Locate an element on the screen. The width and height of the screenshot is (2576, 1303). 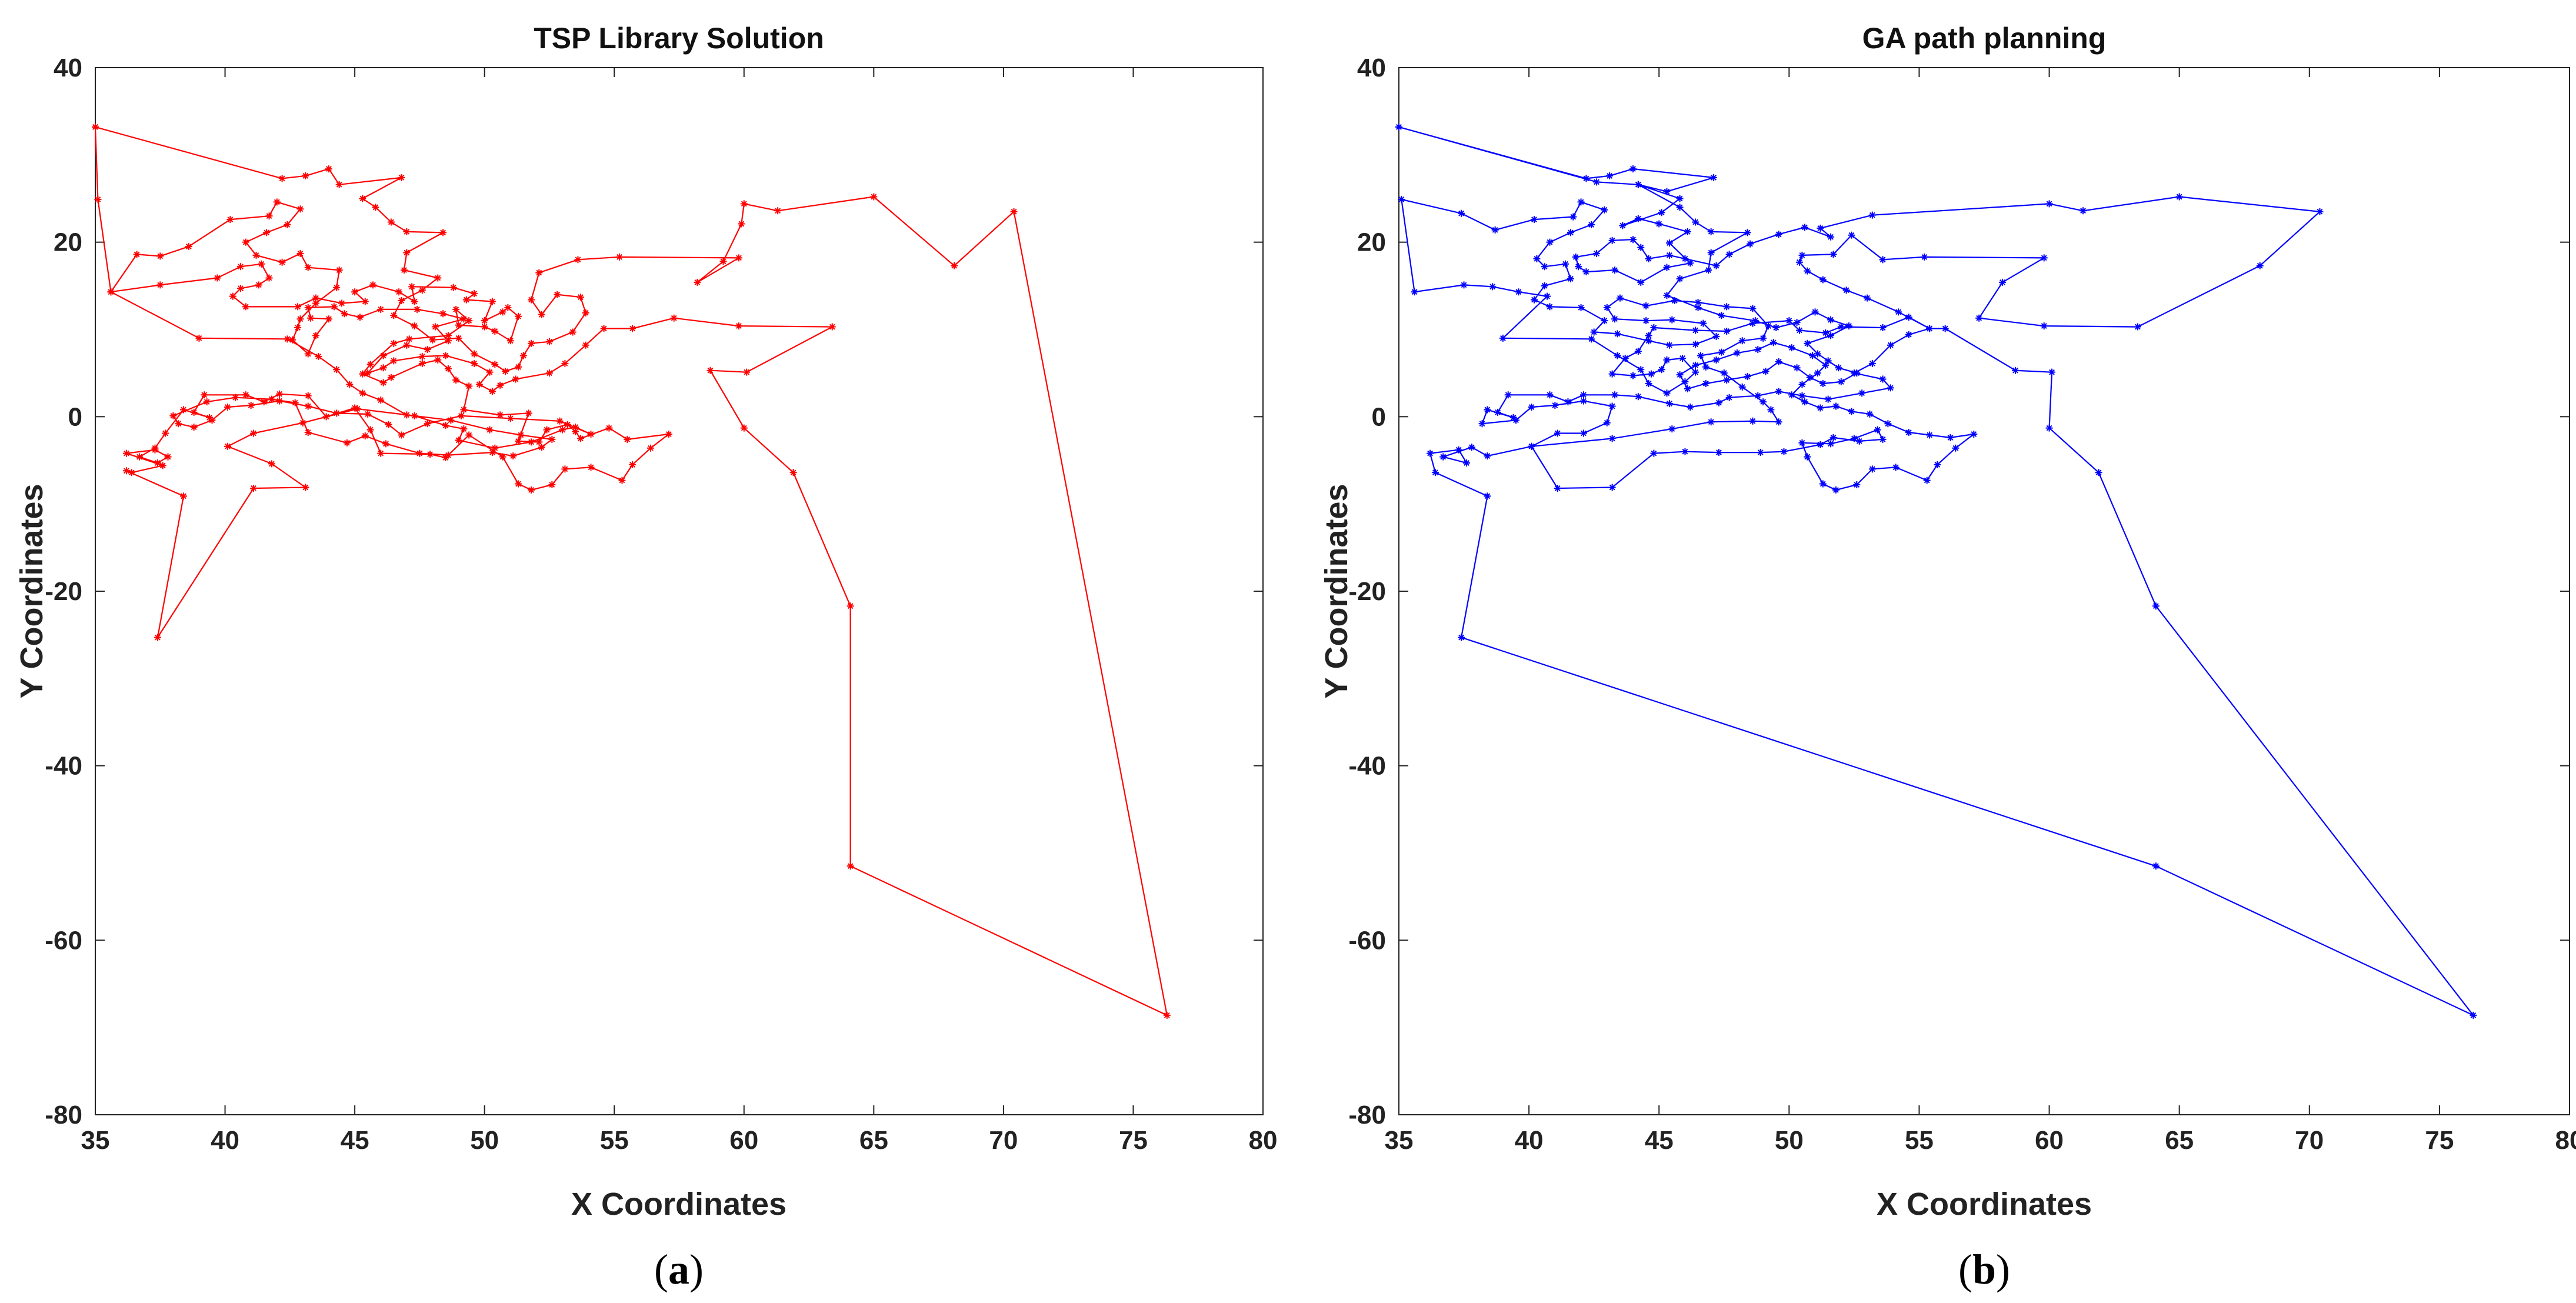
panel-a-x-tick-label: 80 is located at coordinates (1263, 1140).